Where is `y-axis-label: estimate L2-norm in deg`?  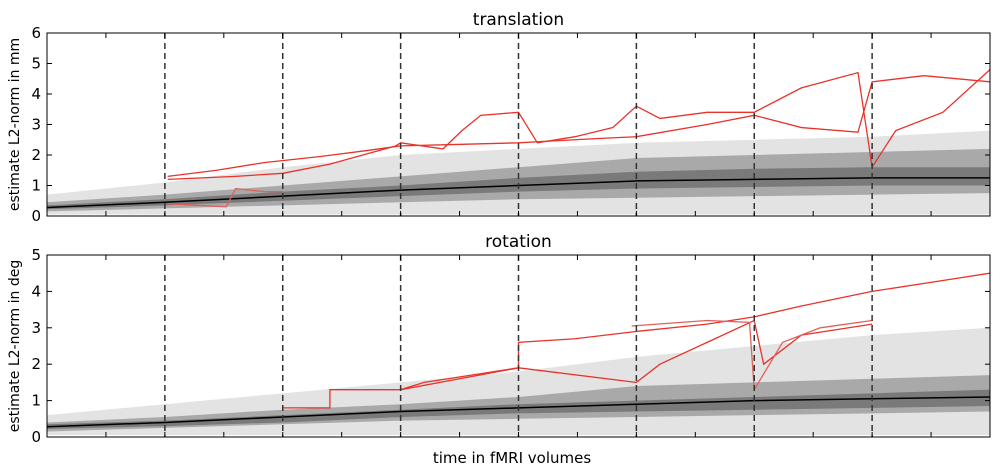
y-axis-label: estimate L2-norm in deg is located at coordinates (15, 346).